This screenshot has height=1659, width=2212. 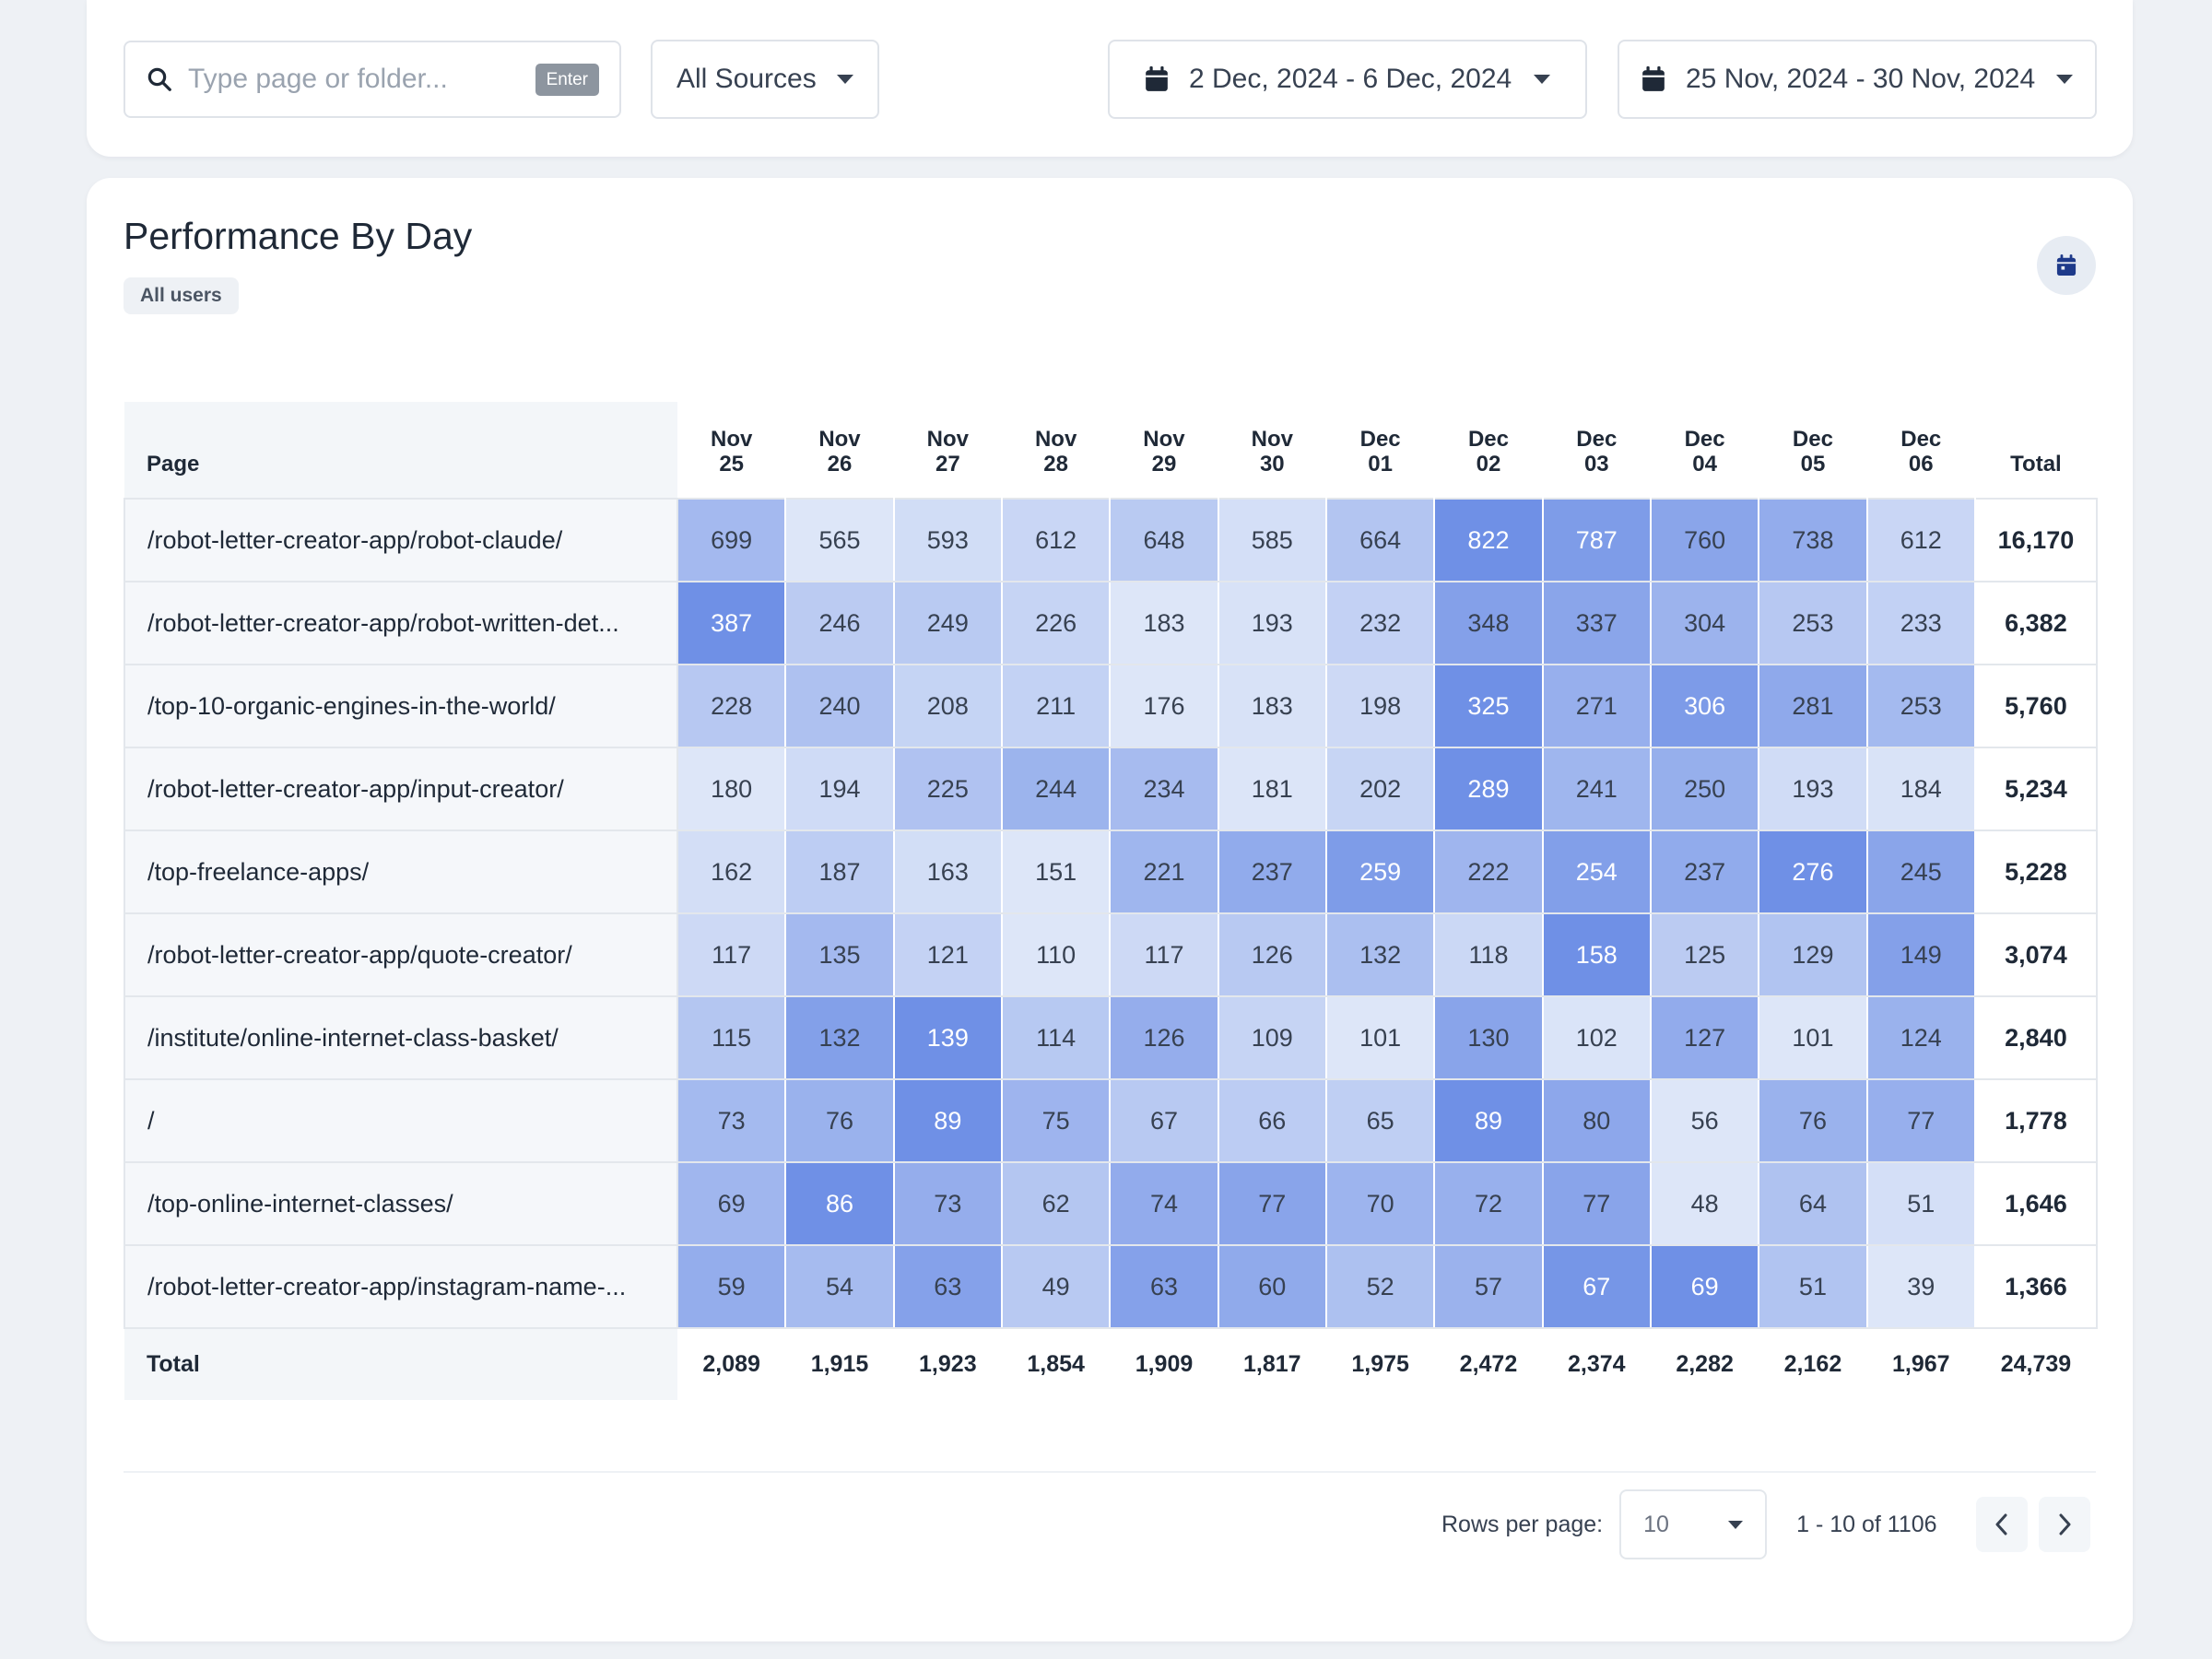 What do you see at coordinates (2001, 1524) in the screenshot?
I see `previous-page-button` at bounding box center [2001, 1524].